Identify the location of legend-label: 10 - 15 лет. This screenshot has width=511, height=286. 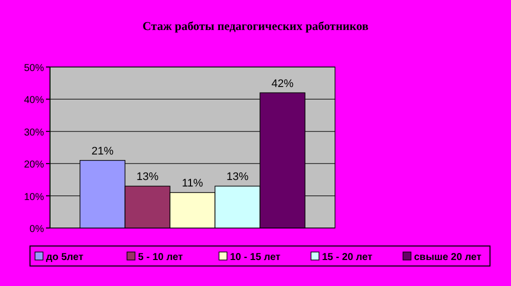
(255, 257).